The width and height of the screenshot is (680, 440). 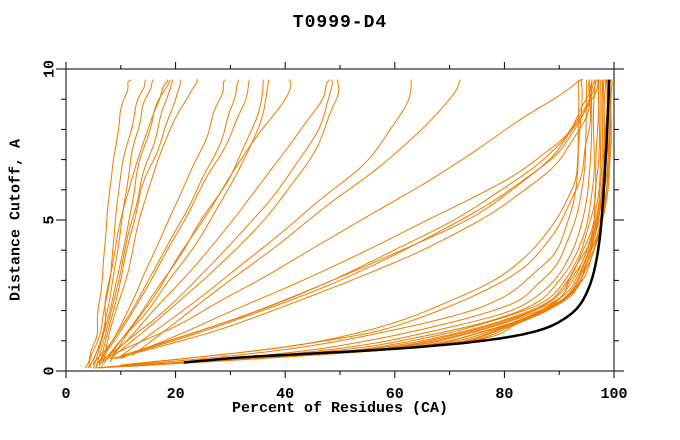 What do you see at coordinates (614, 394) in the screenshot?
I see `x-tick-label: 100` at bounding box center [614, 394].